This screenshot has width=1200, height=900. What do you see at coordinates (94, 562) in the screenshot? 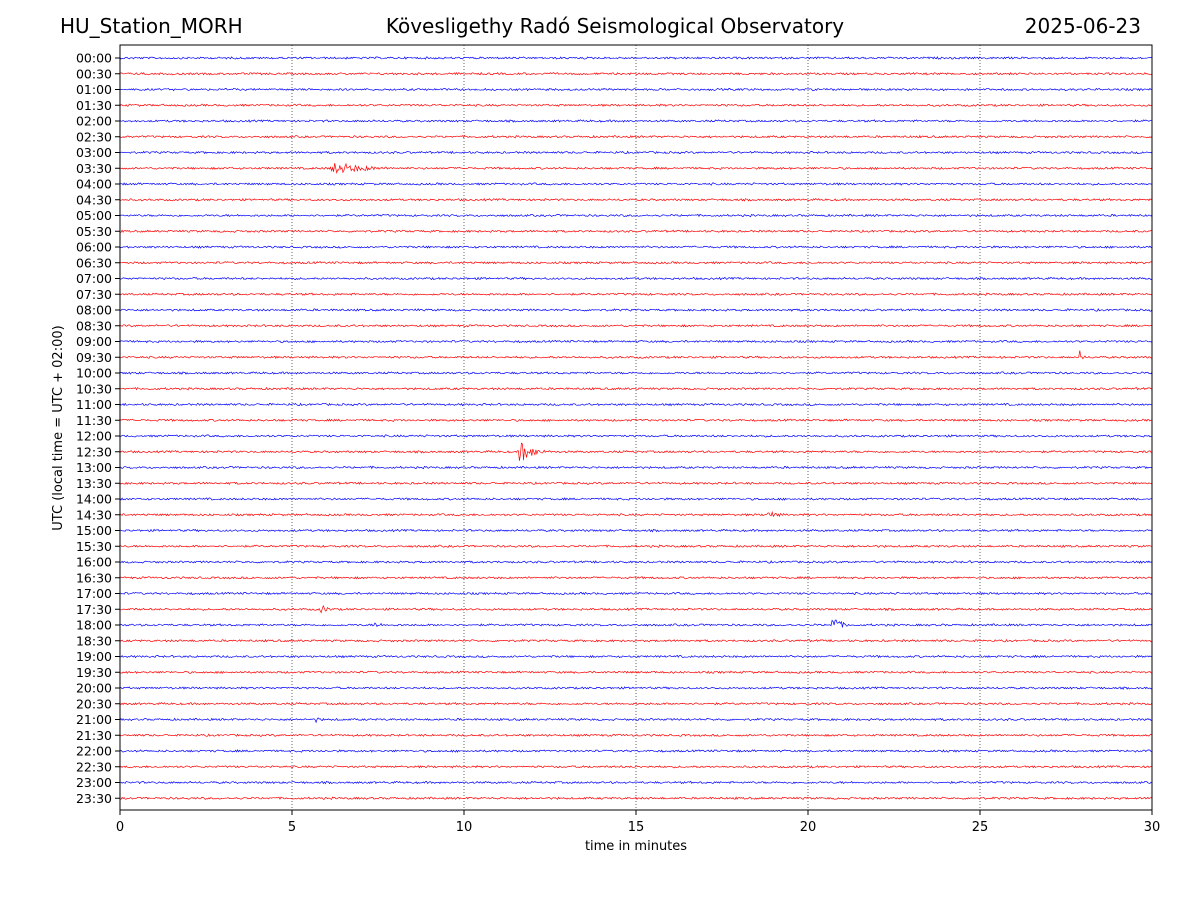
I see `y-tick-label: 16:00` at bounding box center [94, 562].